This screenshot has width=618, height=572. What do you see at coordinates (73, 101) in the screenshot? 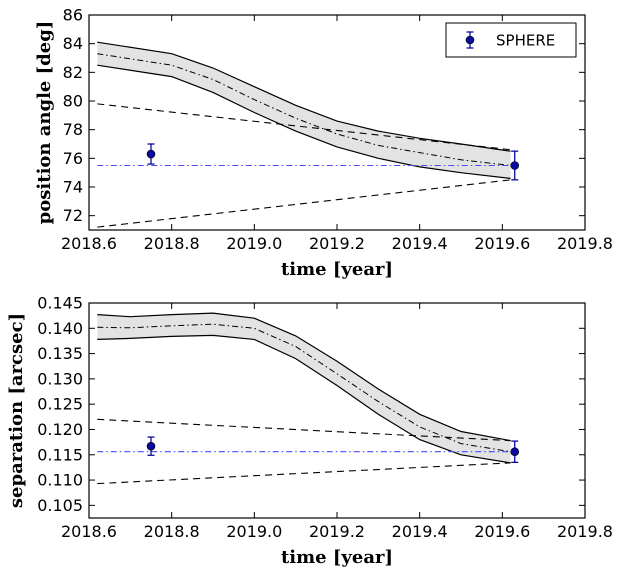
I see `y-tick-label: 80` at bounding box center [73, 101].